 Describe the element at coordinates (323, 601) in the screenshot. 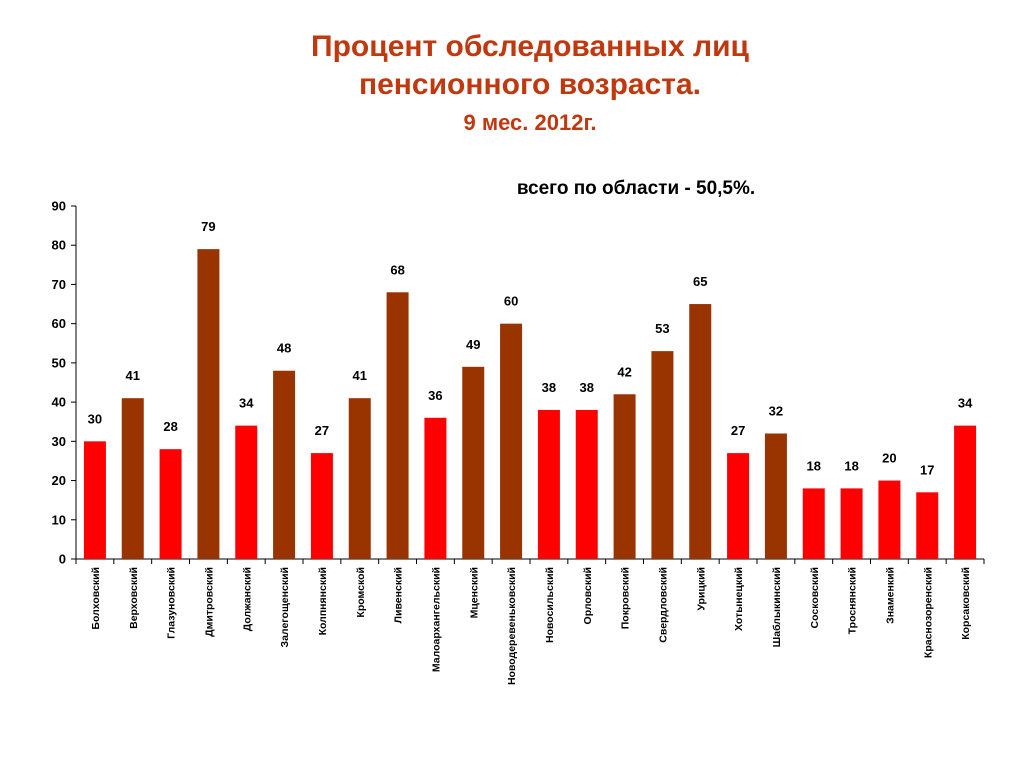

I see `x-category-label: Колпнянский` at that location.